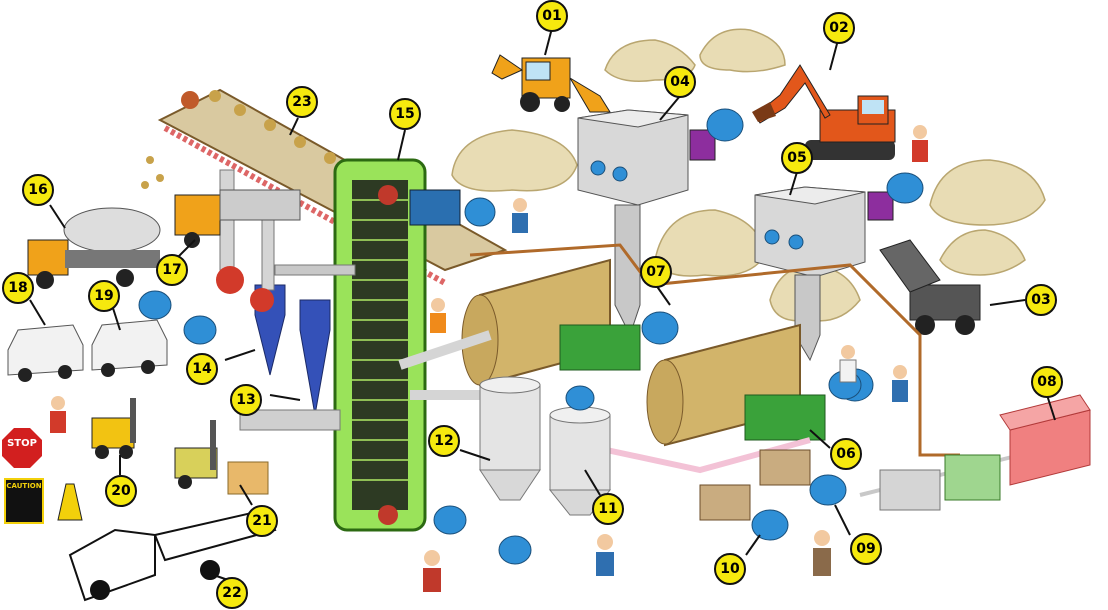  Describe the element at coordinates (405, 114) in the screenshot. I see `callout-15: 15` at that location.